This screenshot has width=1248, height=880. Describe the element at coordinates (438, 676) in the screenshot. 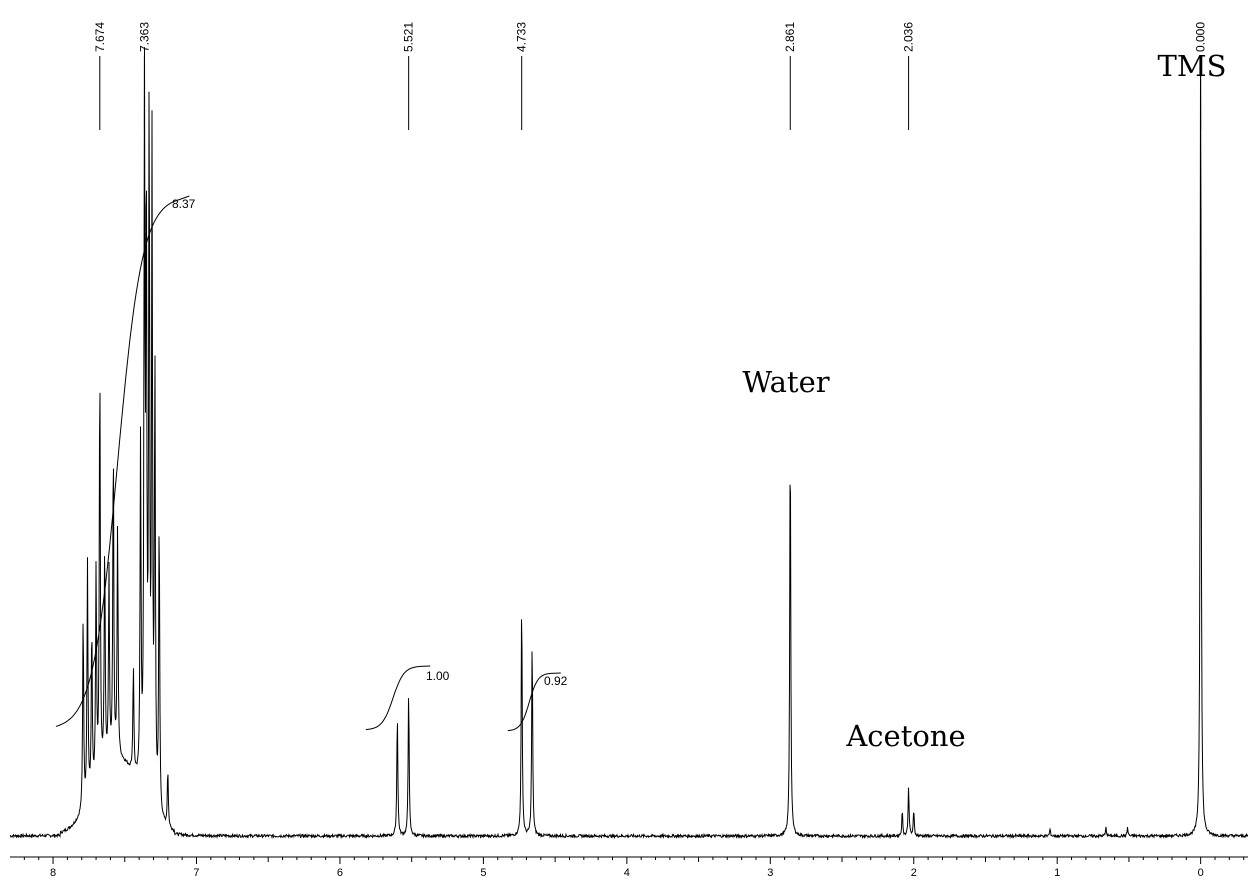

I see `integral-value-label: 1.00` at that location.